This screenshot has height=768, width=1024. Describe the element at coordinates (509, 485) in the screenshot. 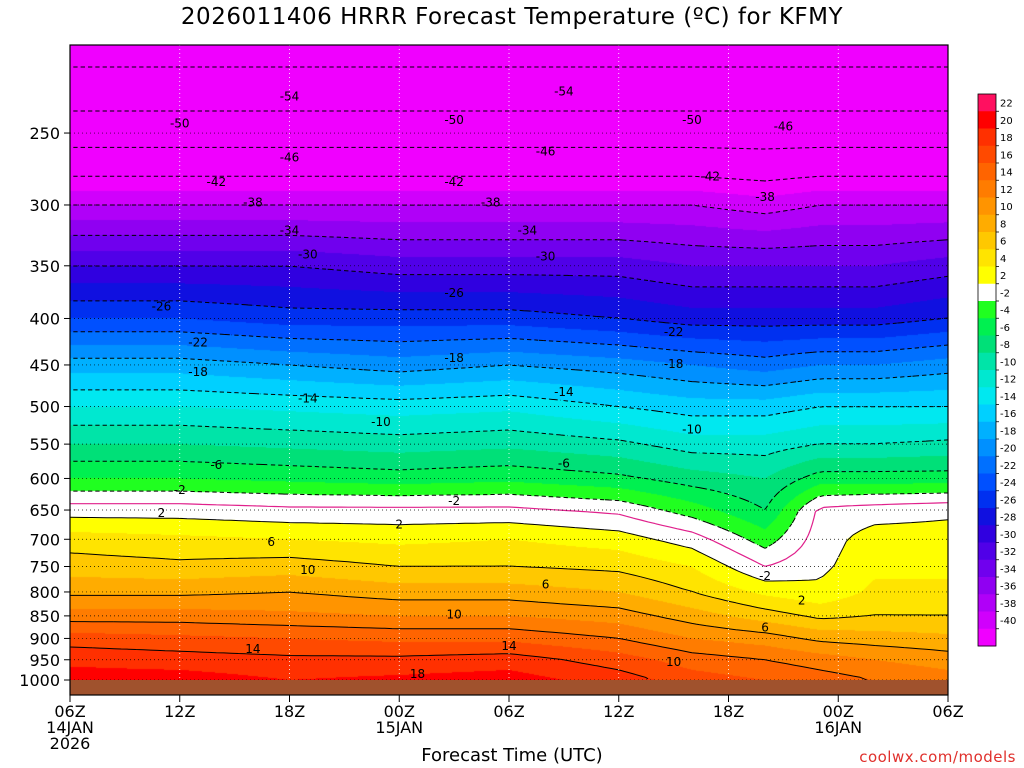

I see `isotherm--6` at that location.